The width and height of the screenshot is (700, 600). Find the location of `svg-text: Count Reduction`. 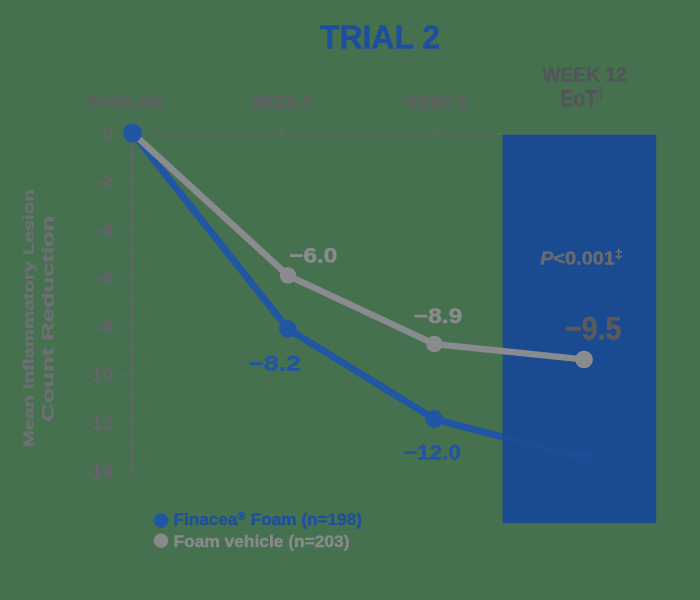

svg-text: Count Reduction is located at coordinates (48, 319).